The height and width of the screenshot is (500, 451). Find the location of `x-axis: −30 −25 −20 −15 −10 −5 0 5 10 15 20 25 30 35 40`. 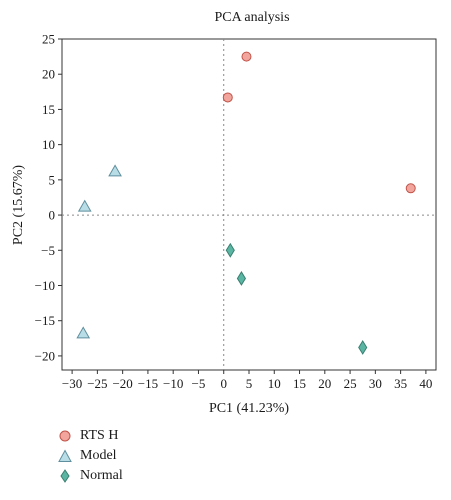

x-axis: −30 −25 −20 −15 −10 −5 0 5 10 15 20 25 30 35 40 is located at coordinates (247, 380).